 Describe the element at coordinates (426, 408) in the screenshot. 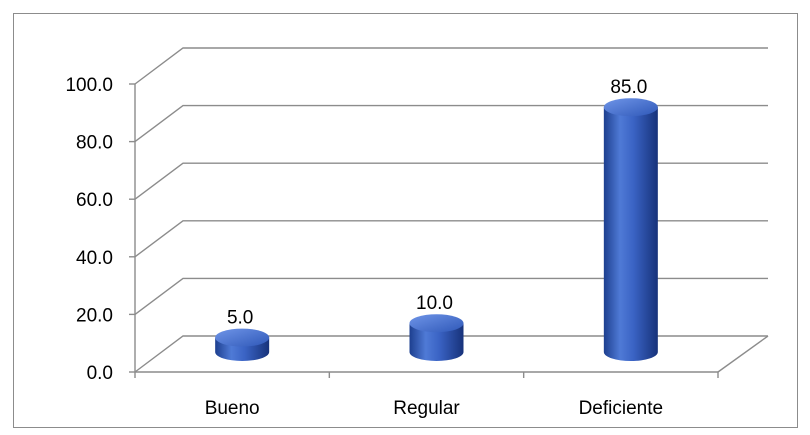

I see `x-tick-label: Regular` at that location.